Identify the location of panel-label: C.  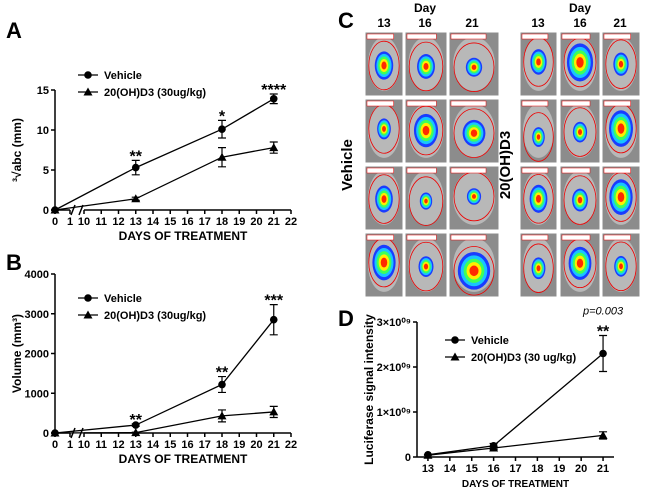
(346, 20).